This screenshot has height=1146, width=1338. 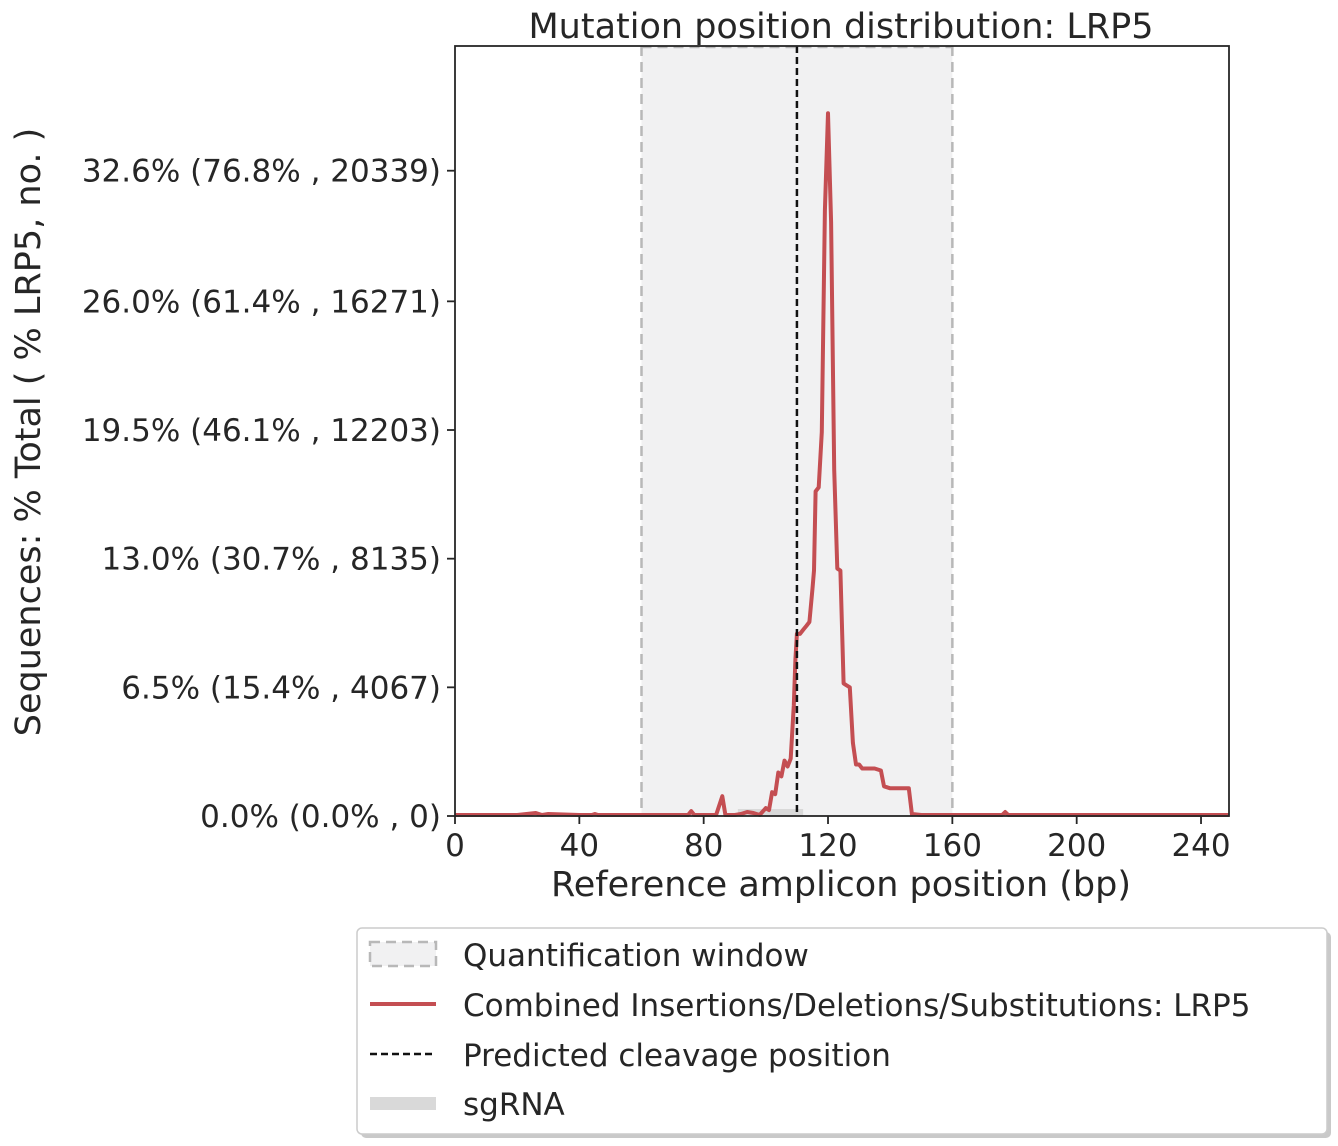 I want to click on y-axis-label: Sequences: % Total ( % LRP5, no. ), so click(x=29, y=432).